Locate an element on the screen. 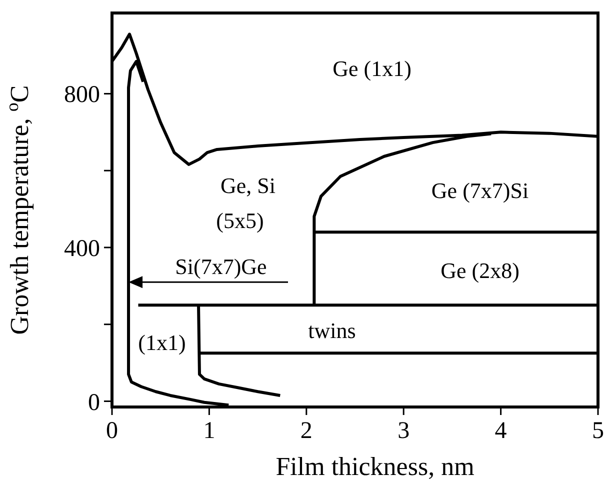  x-tick-label: 4 is located at coordinates (500, 431).